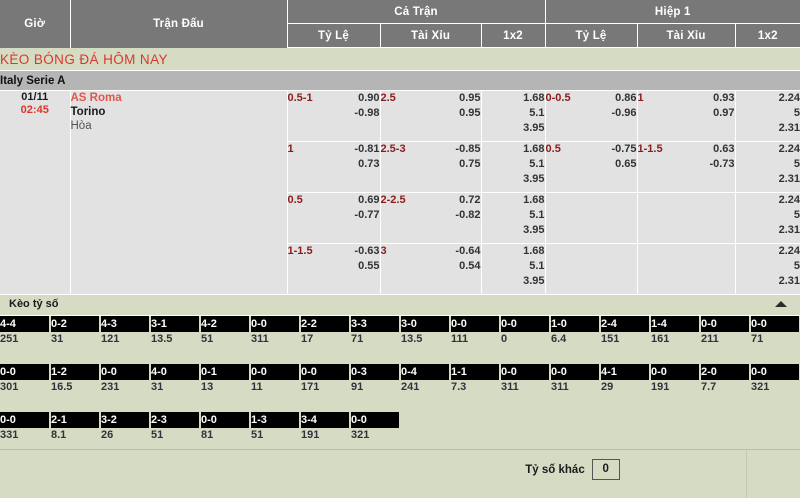  What do you see at coordinates (525, 342) in the screenshot?
I see `score-odds: 0` at bounding box center [525, 342].